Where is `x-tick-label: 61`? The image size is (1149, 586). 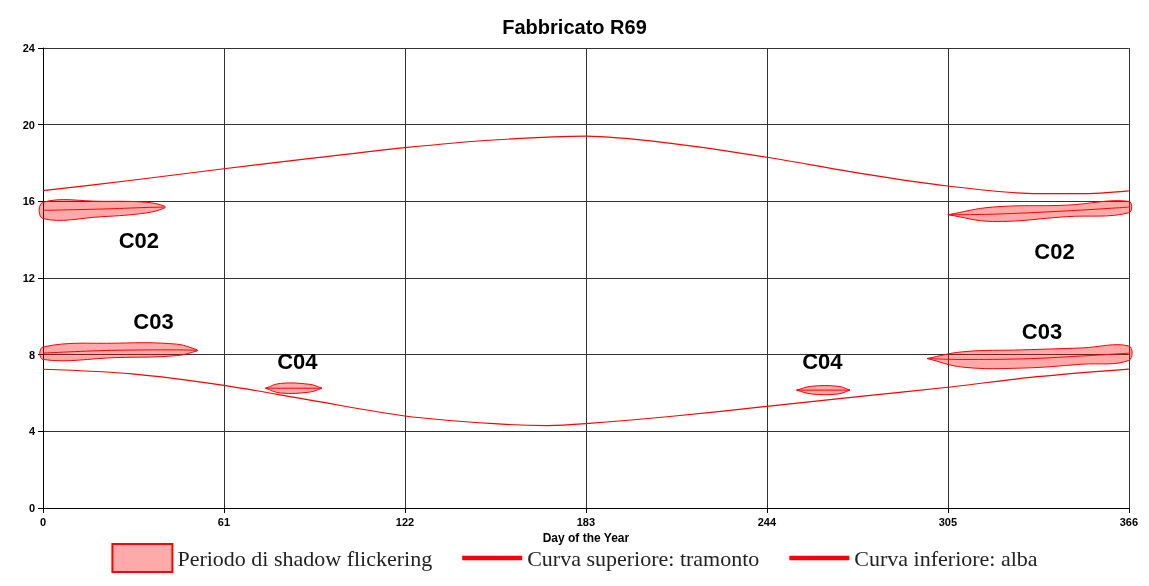
x-tick-label: 61 is located at coordinates (224, 521).